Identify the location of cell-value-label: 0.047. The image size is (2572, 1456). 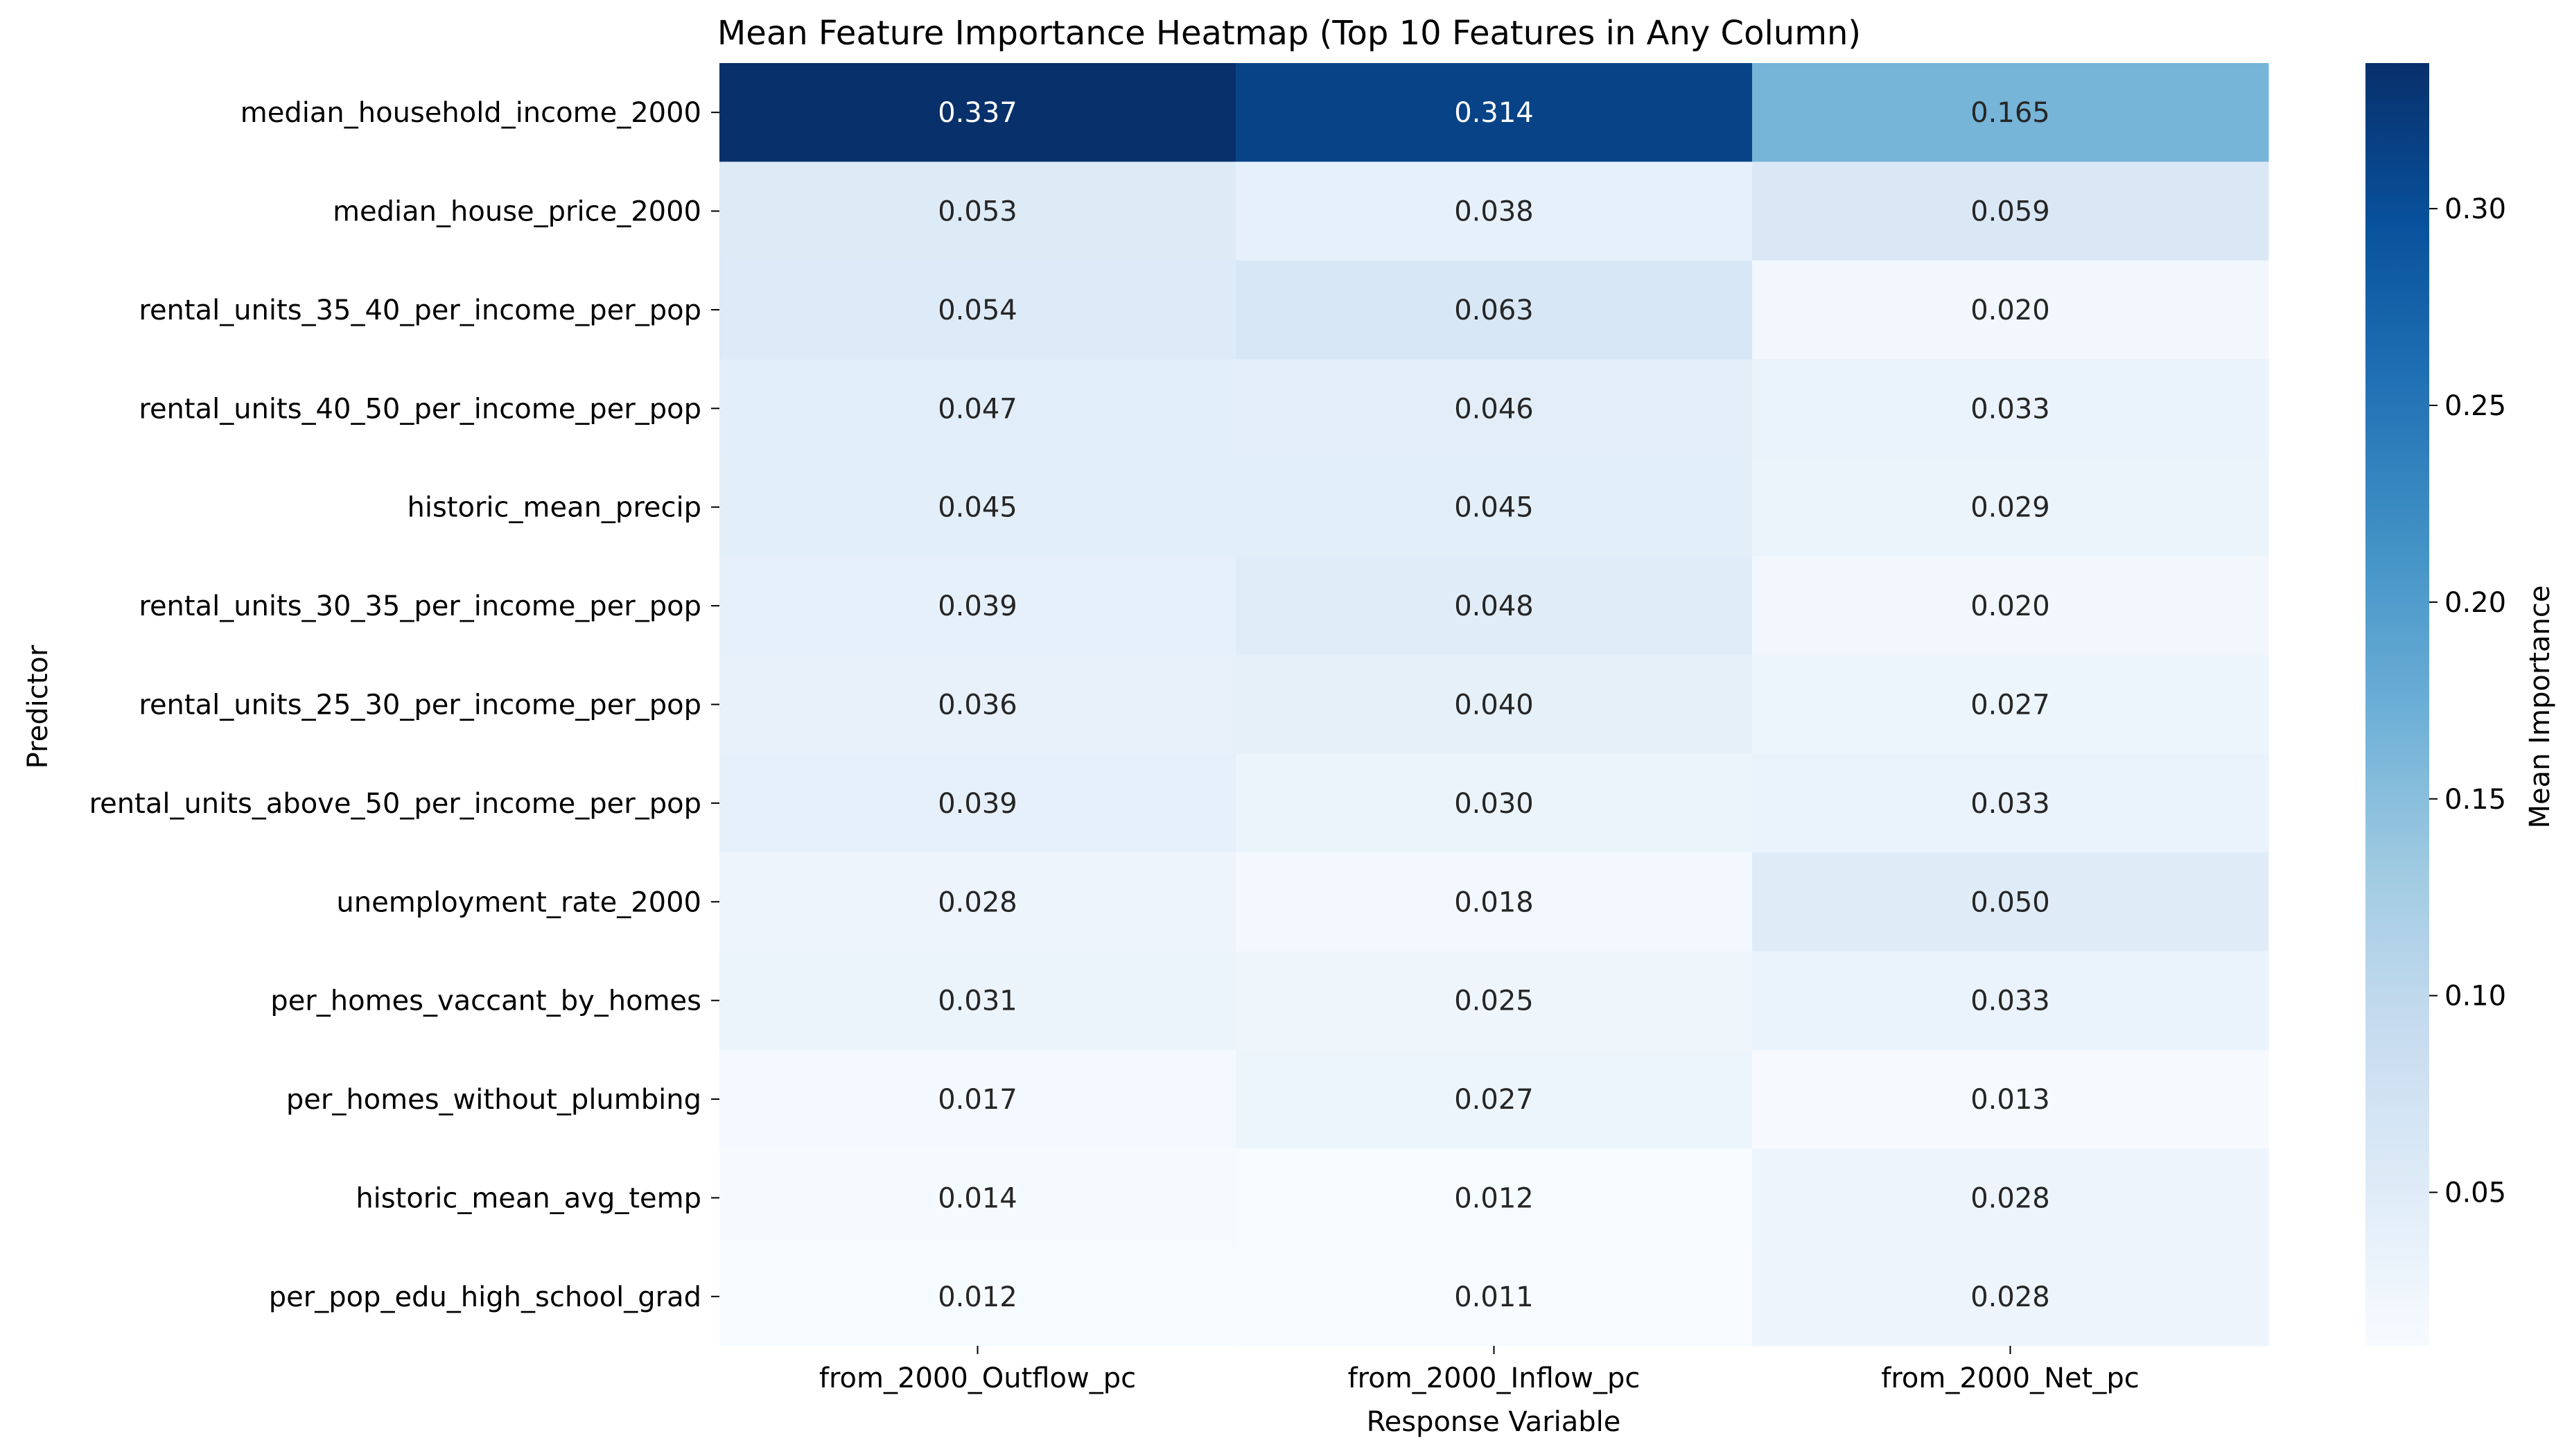
(977, 409).